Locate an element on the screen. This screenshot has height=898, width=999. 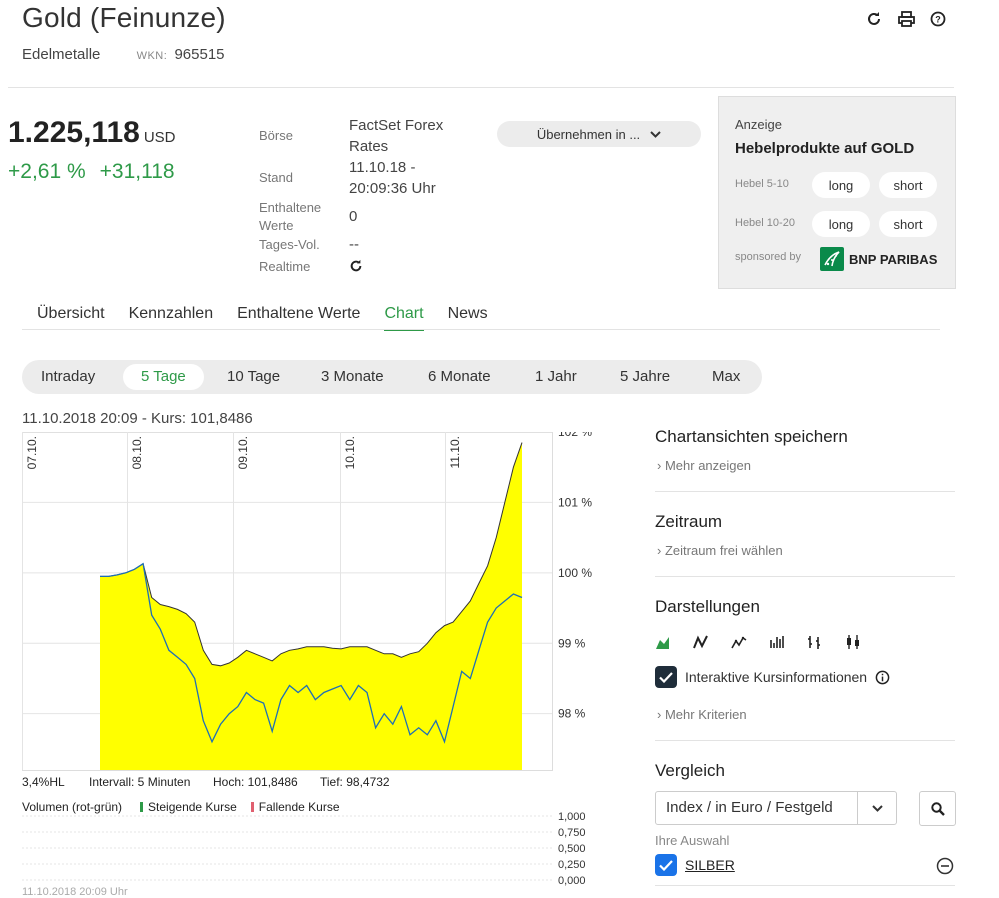
tab-kennzahlen: Kennzahlen is located at coordinates (171, 313).